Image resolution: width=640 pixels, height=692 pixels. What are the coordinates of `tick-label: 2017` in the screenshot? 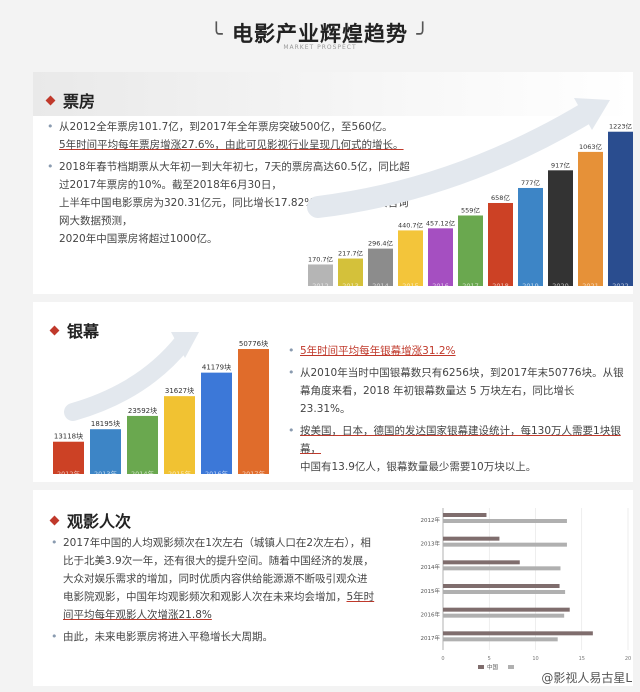 It's located at (470, 286).